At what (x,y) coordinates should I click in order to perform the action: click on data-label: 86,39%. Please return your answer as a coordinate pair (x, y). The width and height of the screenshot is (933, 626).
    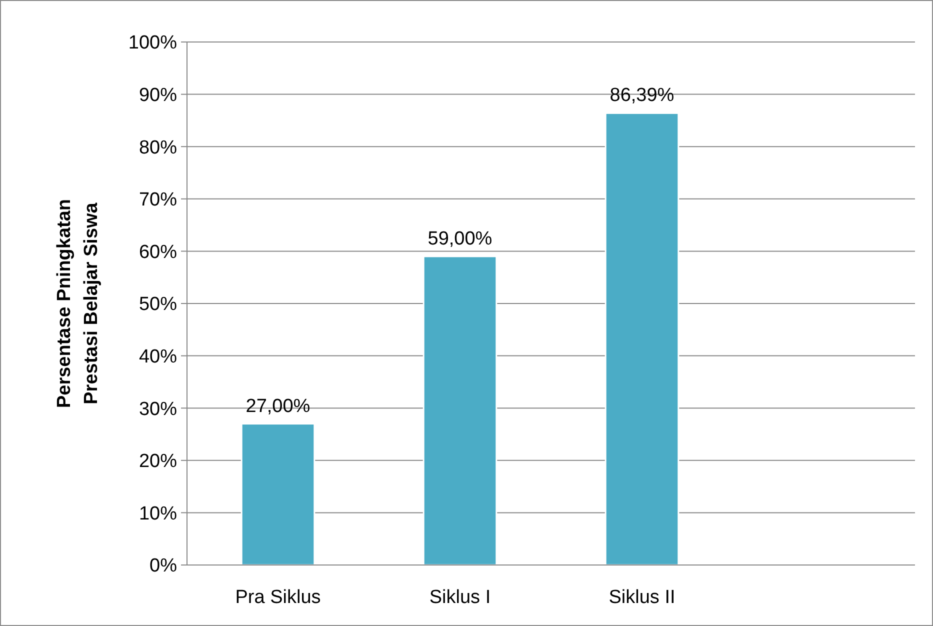
    Looking at the image, I should click on (642, 95).